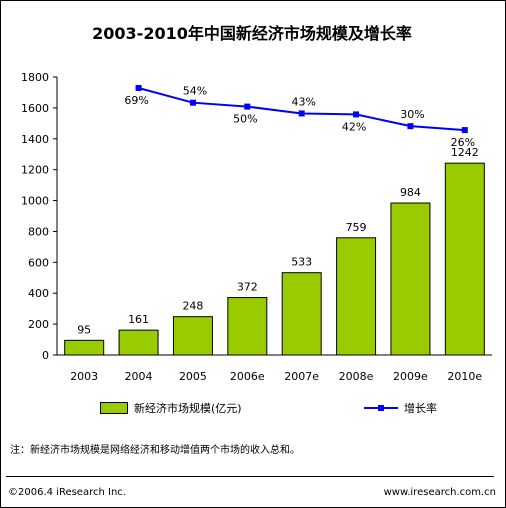 The width and height of the screenshot is (506, 508). I want to click on growth-rate-label: 54%, so click(195, 91).